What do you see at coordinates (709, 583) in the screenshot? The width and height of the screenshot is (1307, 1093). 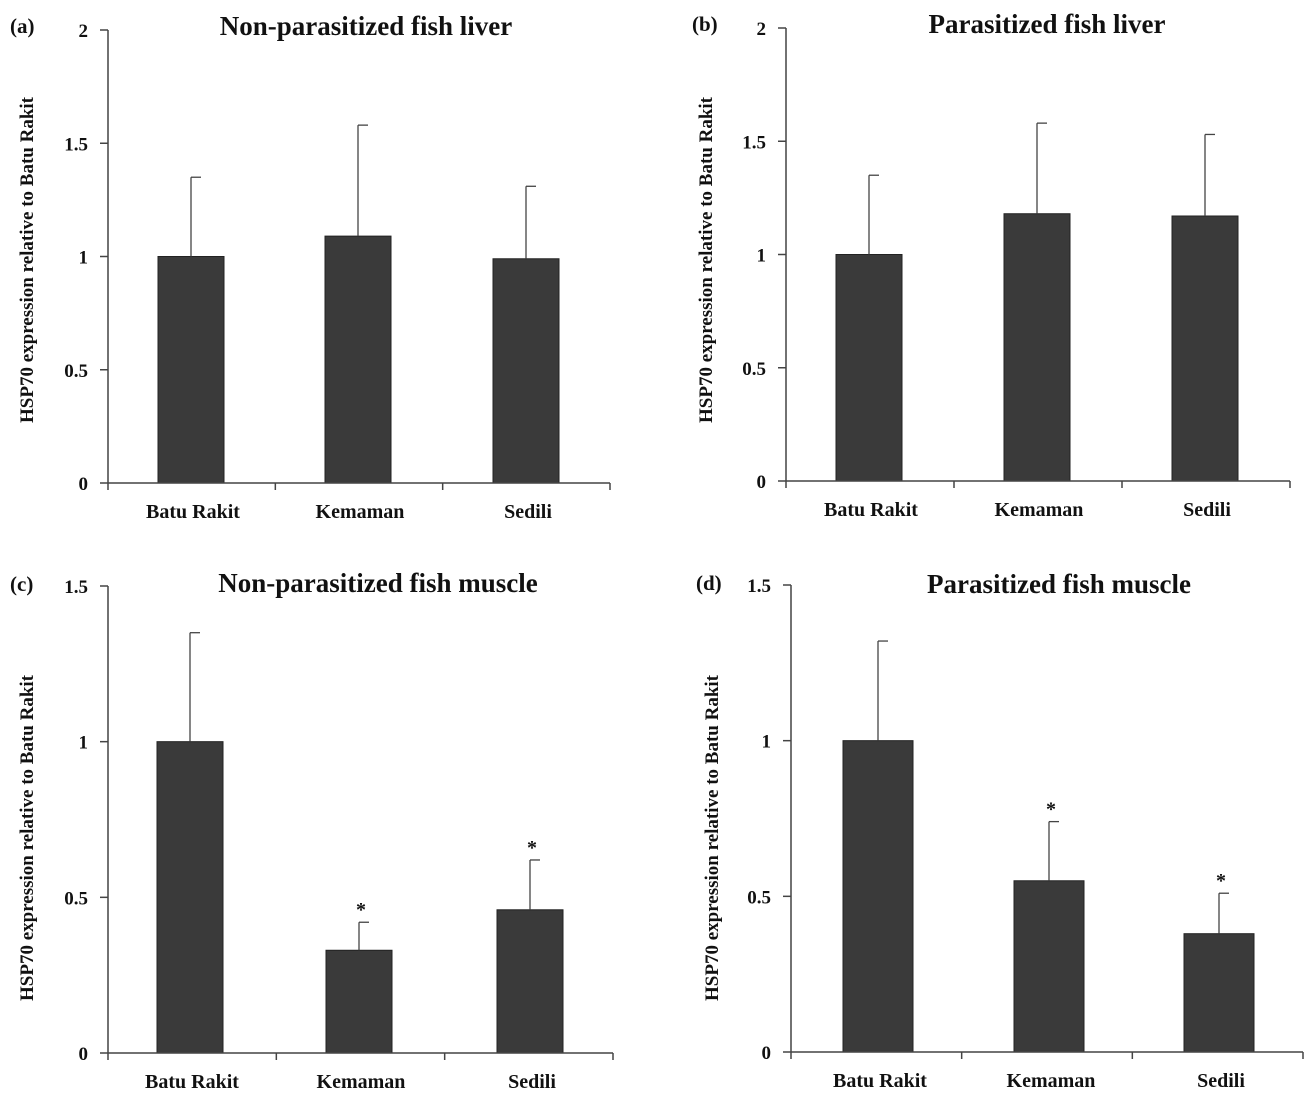 I see `panel-label: (d)` at bounding box center [709, 583].